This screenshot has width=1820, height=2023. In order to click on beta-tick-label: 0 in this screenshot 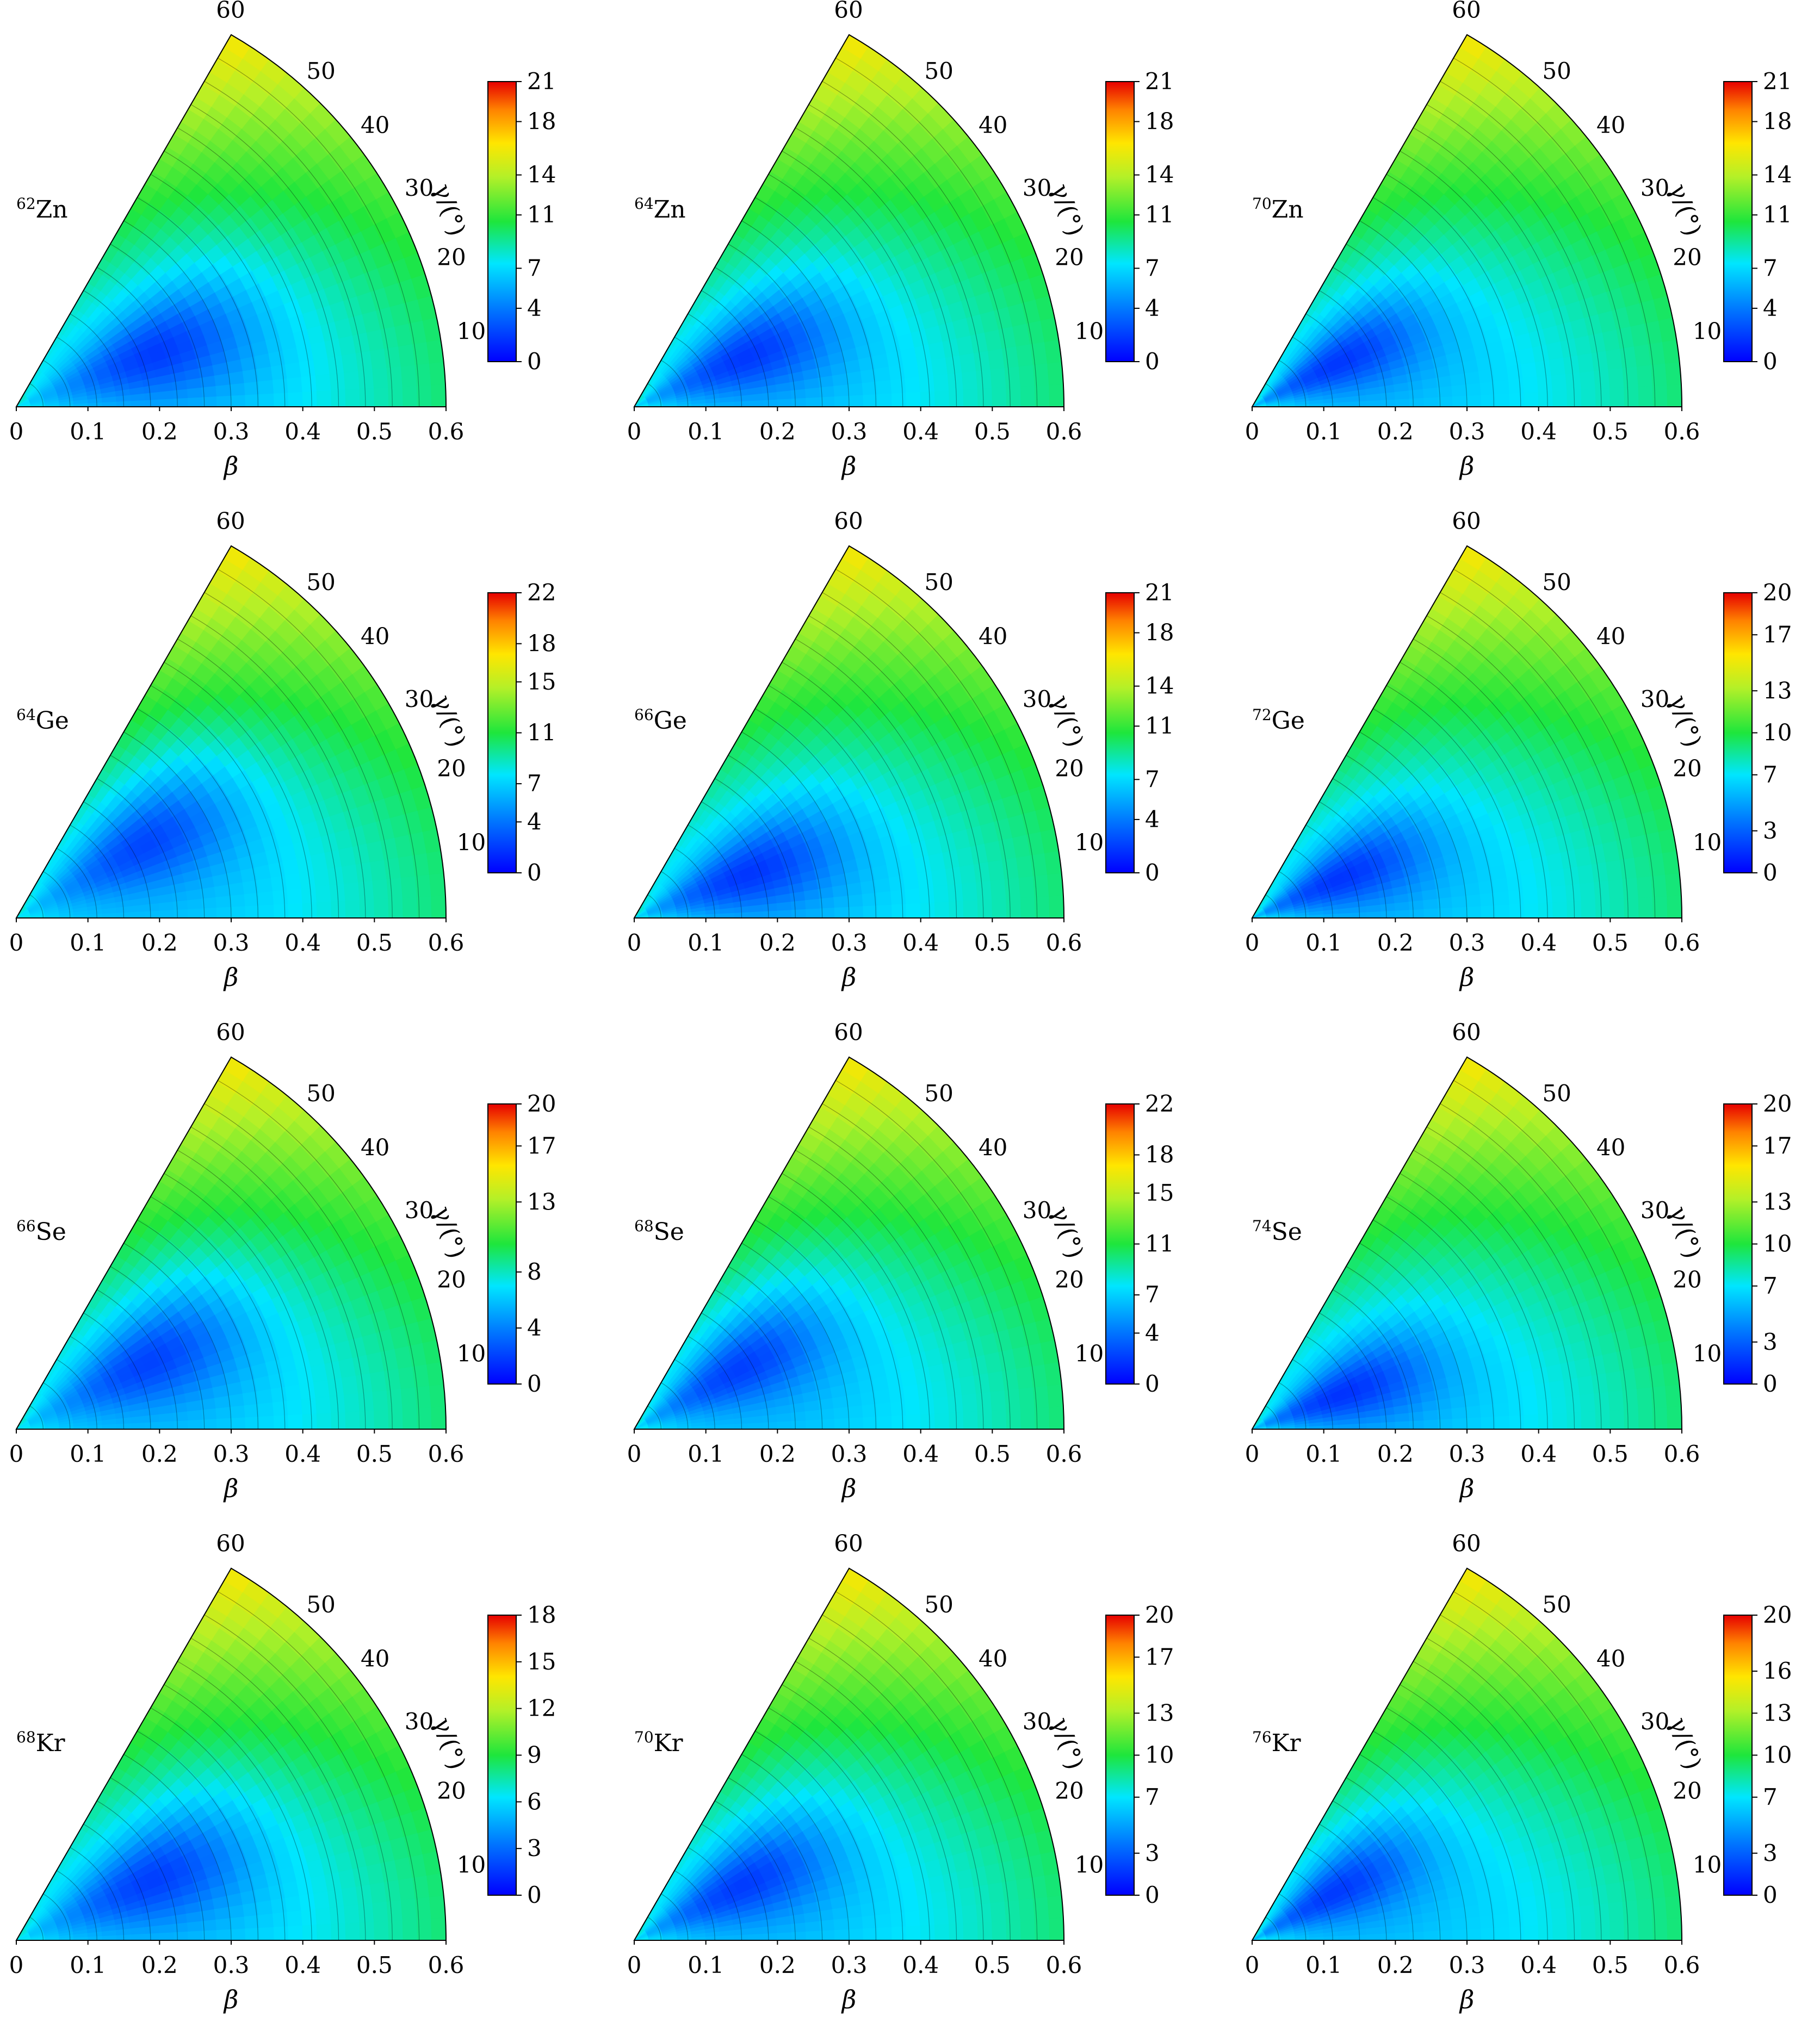, I will do `click(16, 1454)`.